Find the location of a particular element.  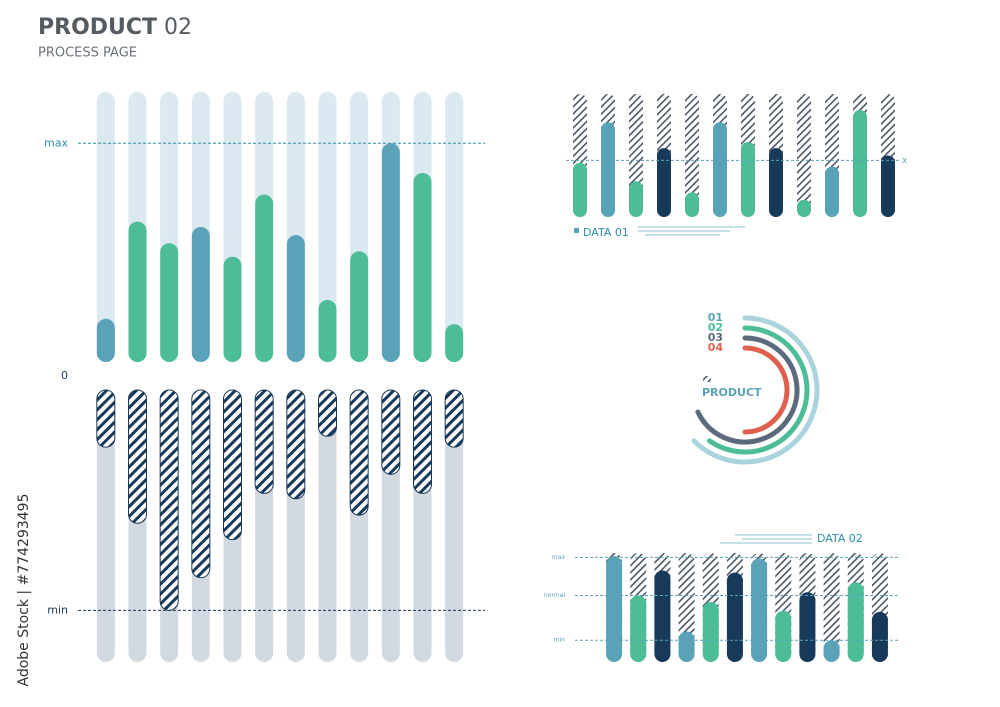

header-title: PRODUCT 02 is located at coordinates (115, 27).